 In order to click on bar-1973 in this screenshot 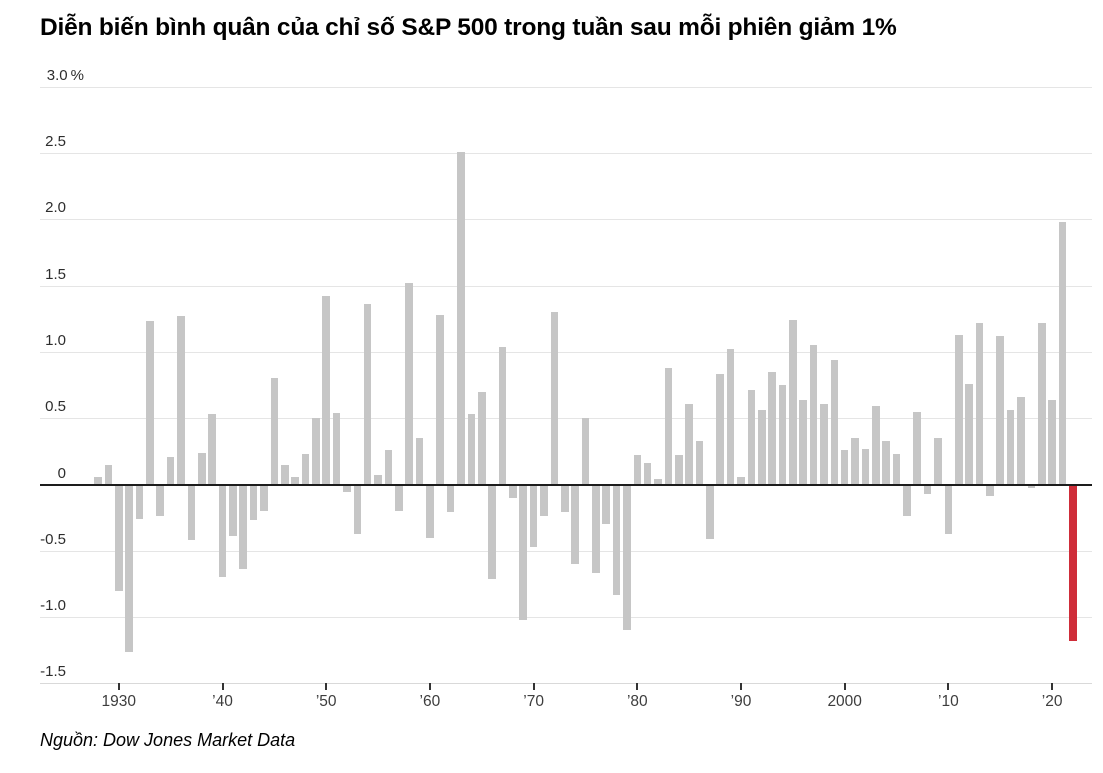, I will do `click(564, 498)`.